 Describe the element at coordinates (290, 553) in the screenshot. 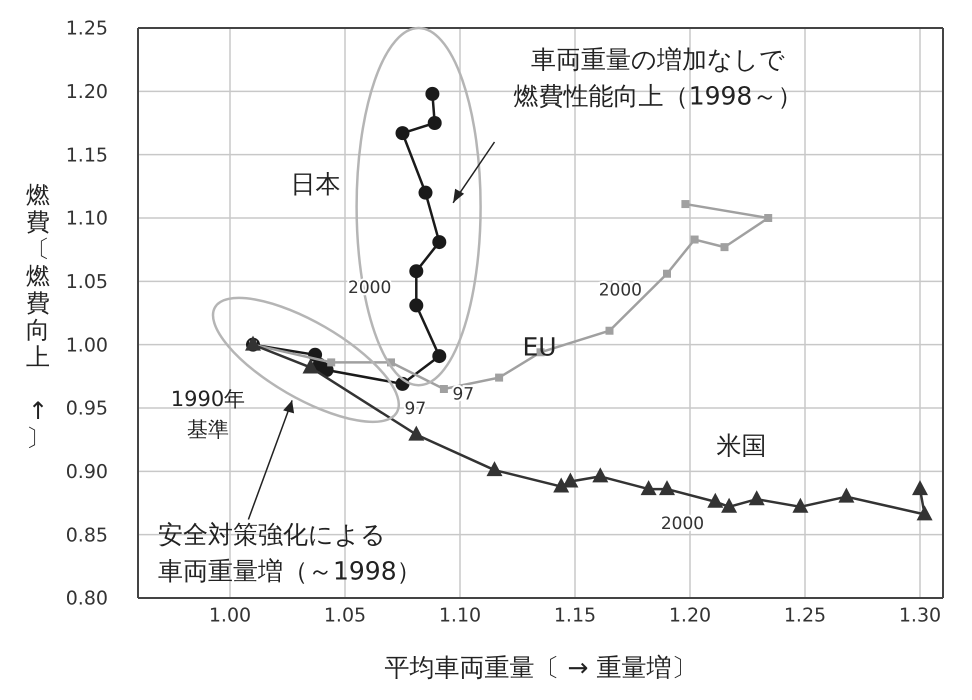

I see `annotation: 安全対策強化による車両重量増（～1998）` at that location.